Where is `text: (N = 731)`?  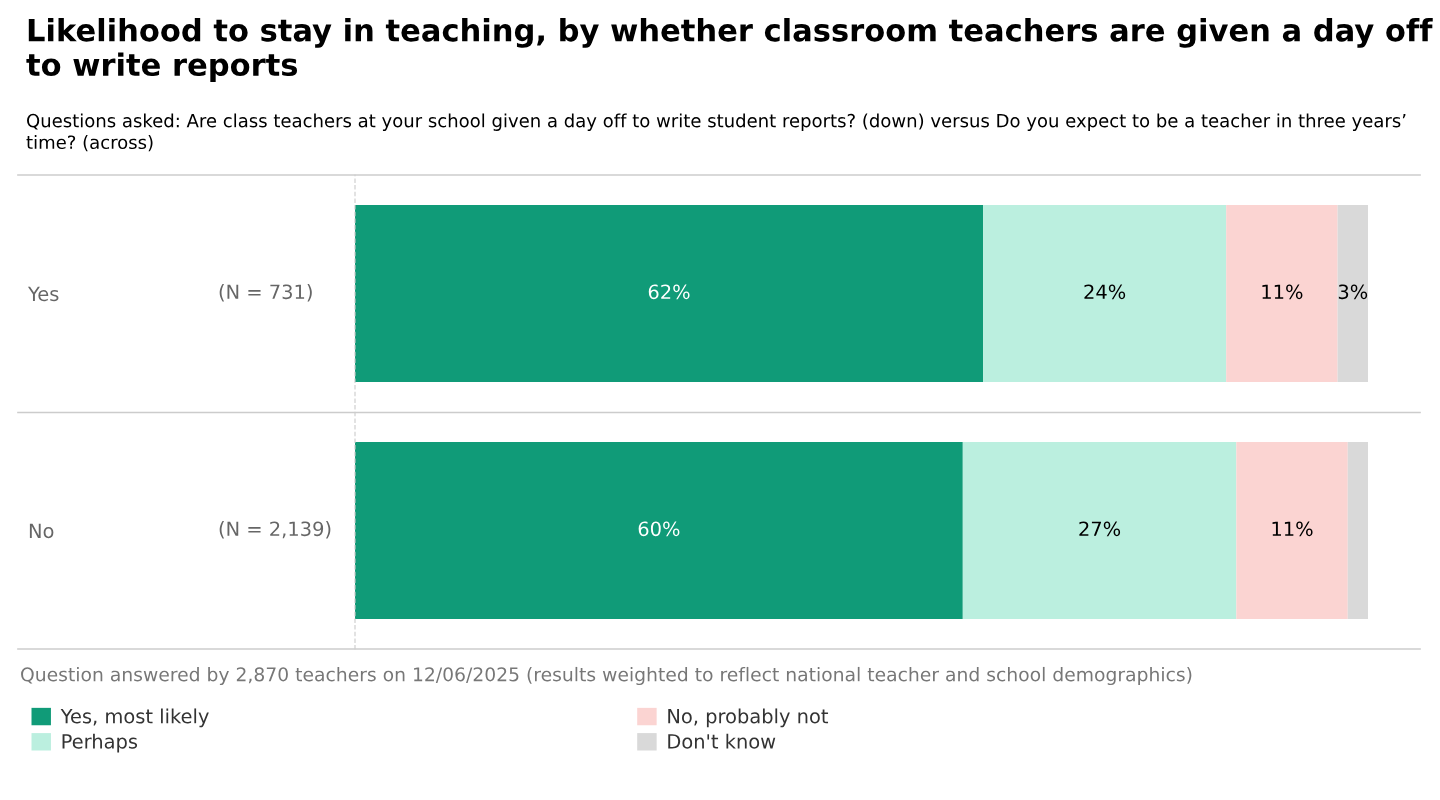 text: (N = 731) is located at coordinates (265, 293).